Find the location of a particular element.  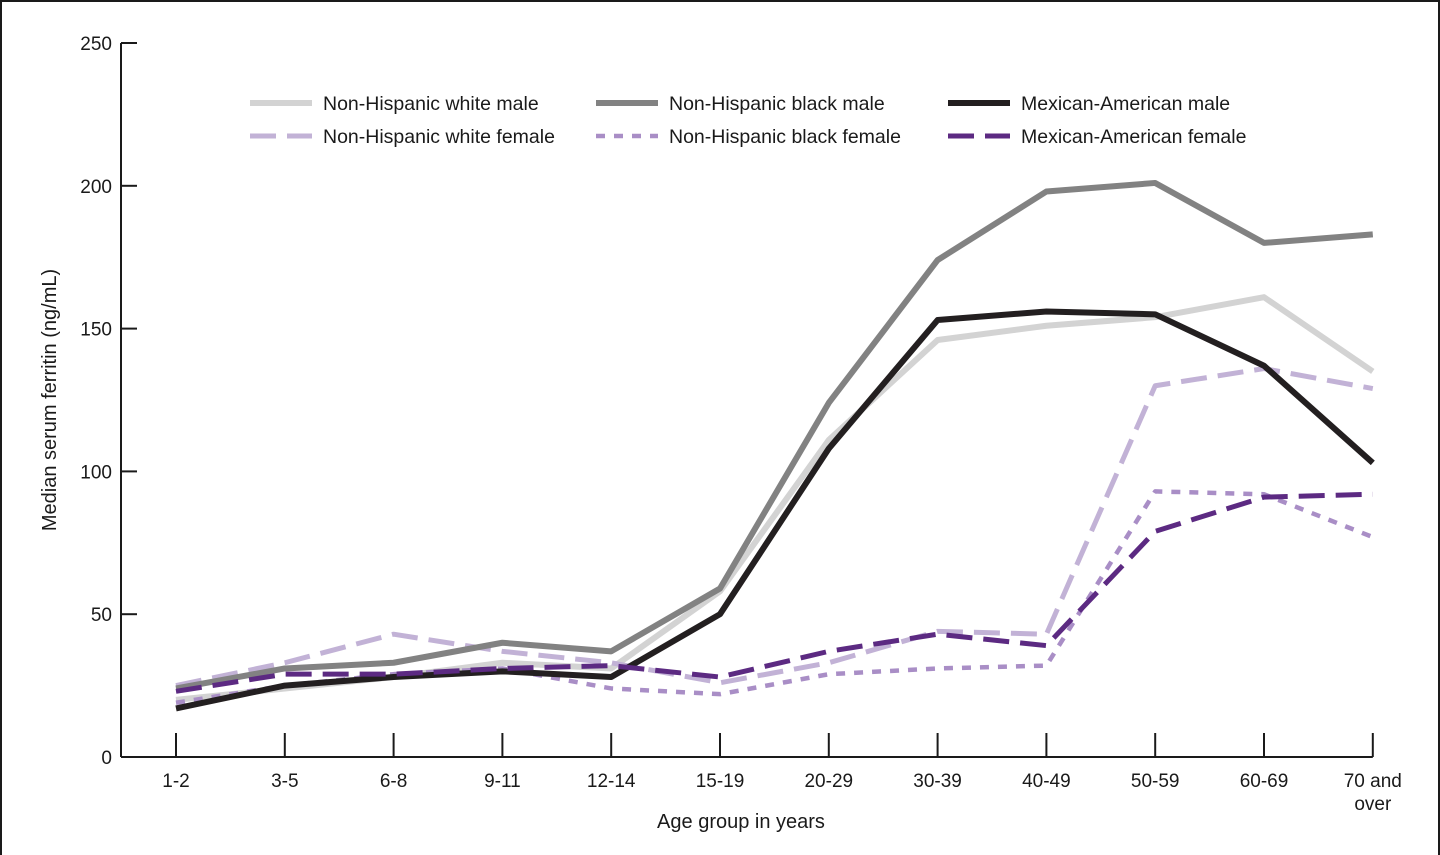

x-tick-label: 60-69 is located at coordinates (1264, 781).